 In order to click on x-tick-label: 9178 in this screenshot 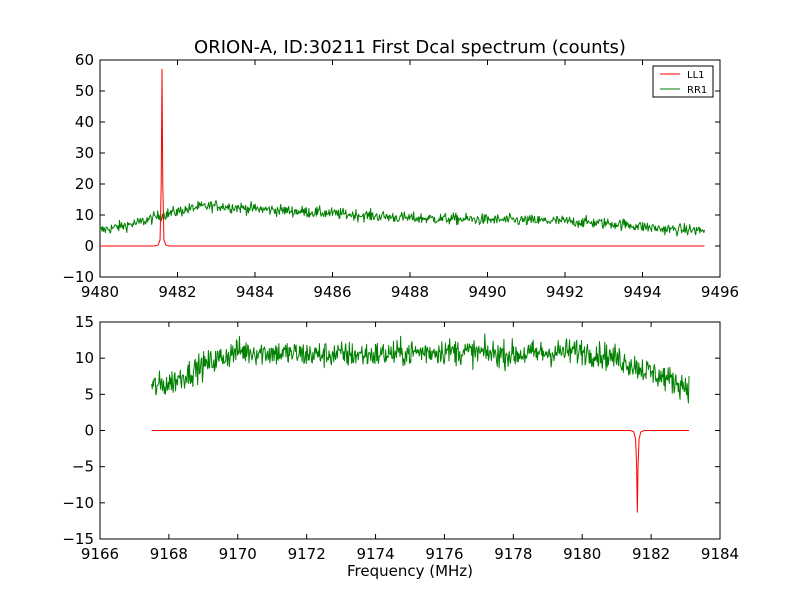, I will do `click(513, 554)`.